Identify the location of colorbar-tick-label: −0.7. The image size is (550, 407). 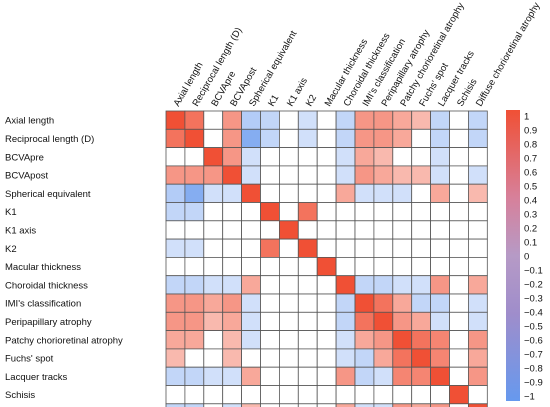
(533, 355).